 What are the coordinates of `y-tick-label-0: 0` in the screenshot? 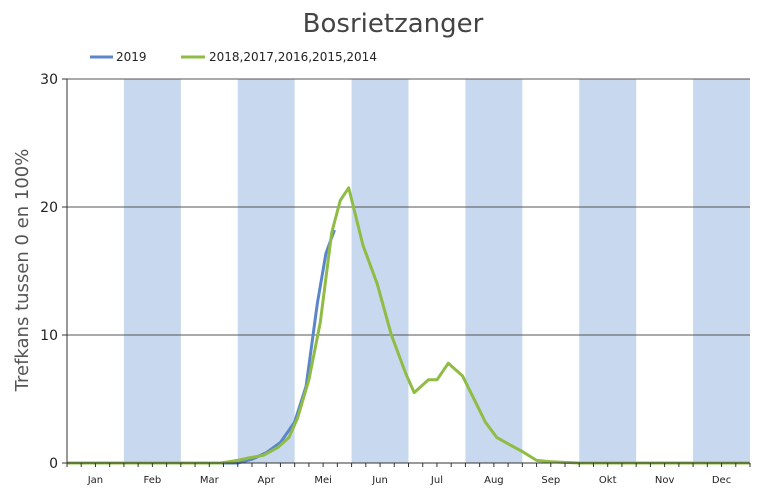 It's located at (53, 464).